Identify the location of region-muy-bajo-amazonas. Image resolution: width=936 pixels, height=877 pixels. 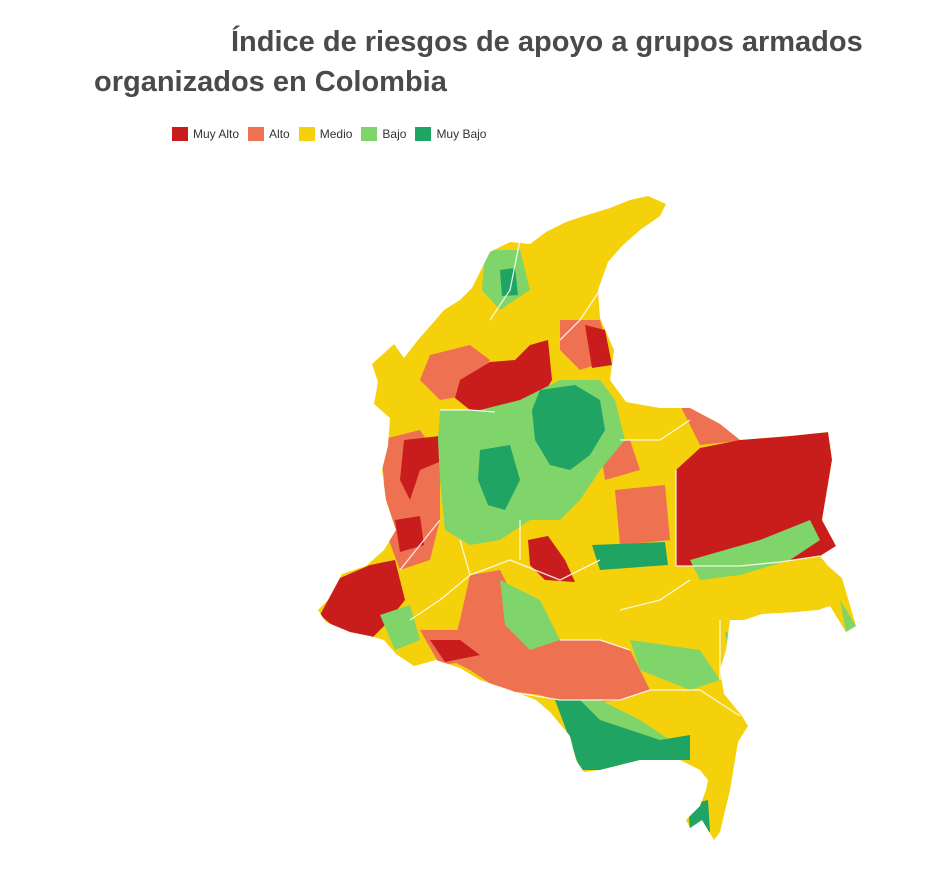
(622, 735).